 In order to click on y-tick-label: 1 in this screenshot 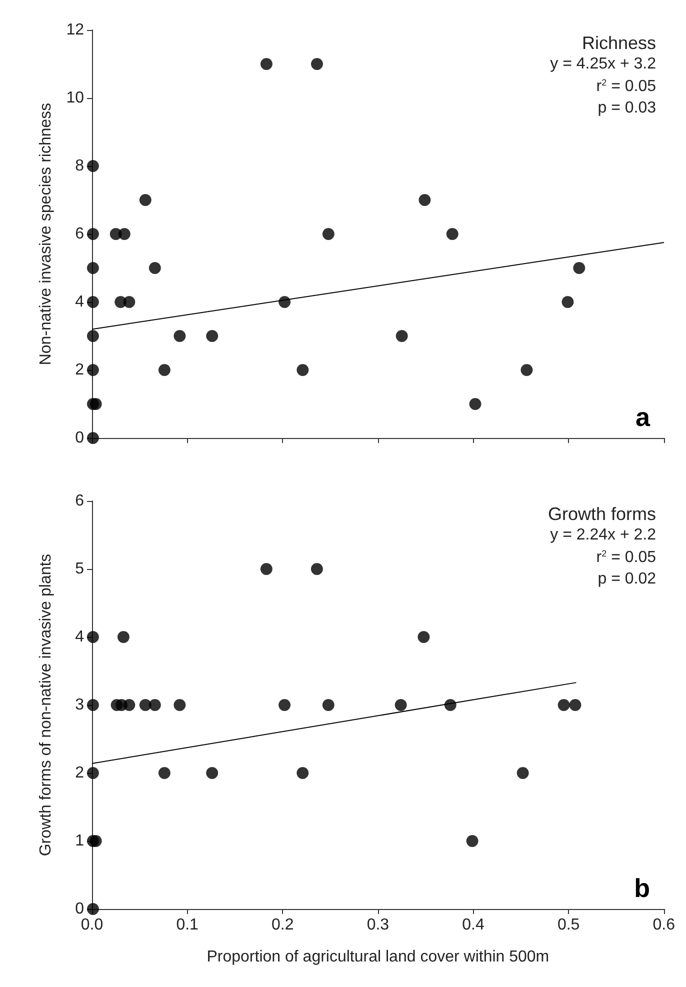, I will do `click(79, 841)`.